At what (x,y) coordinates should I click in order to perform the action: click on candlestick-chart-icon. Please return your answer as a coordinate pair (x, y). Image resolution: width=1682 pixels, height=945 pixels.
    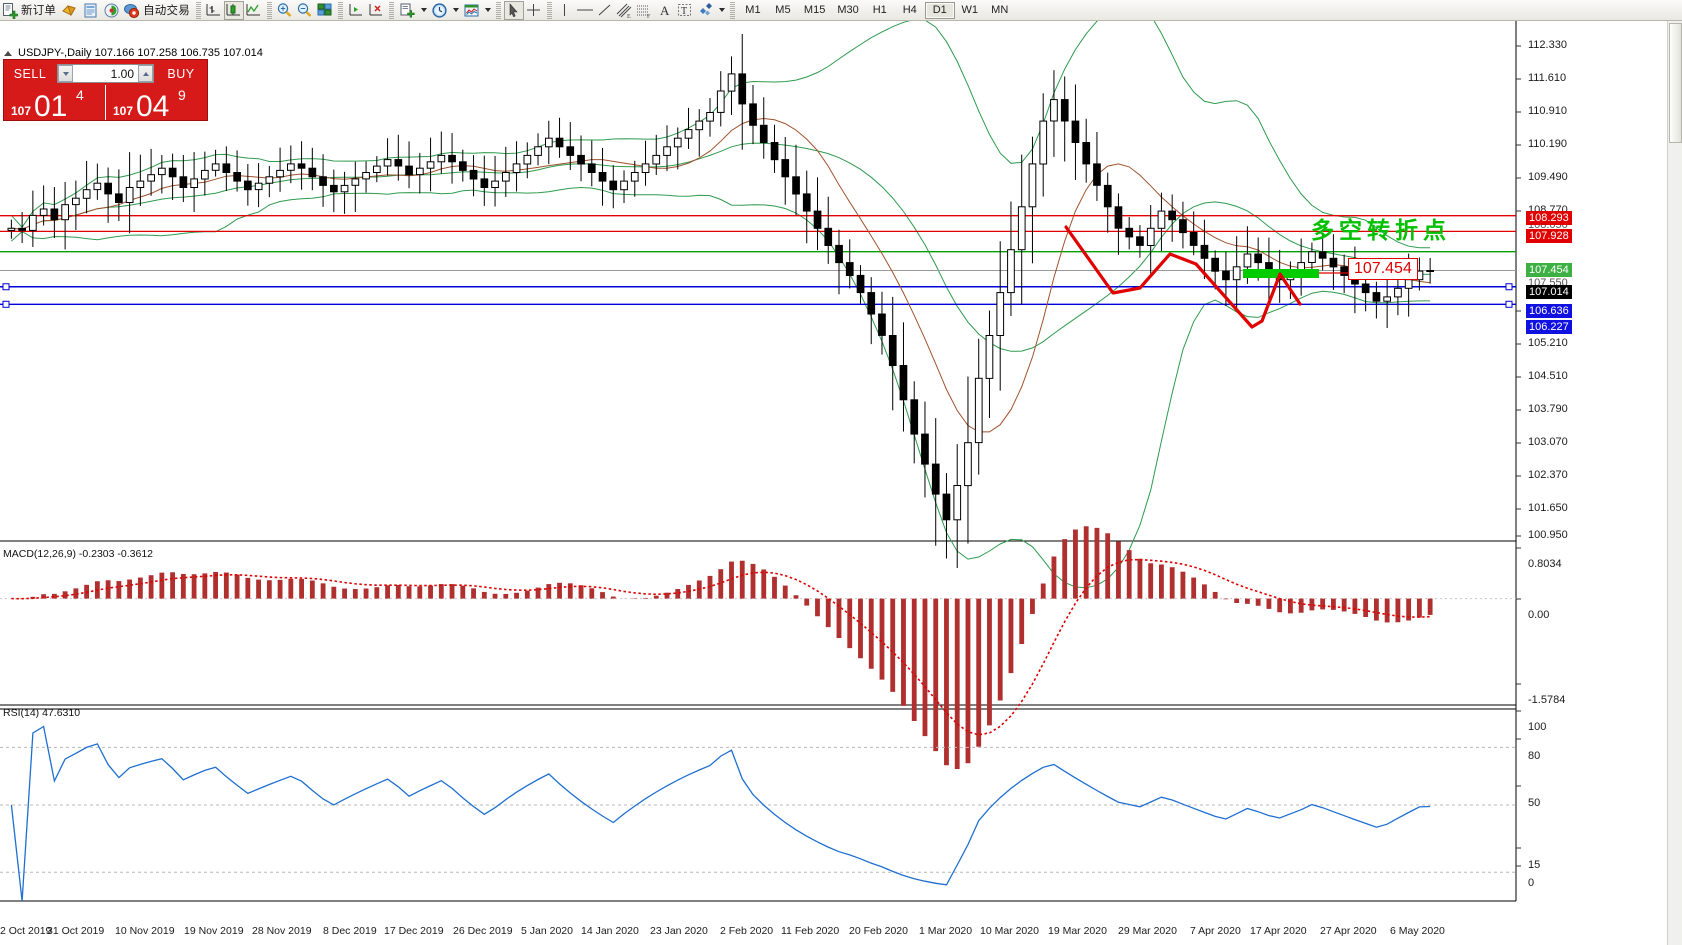
    Looking at the image, I should click on (233, 10).